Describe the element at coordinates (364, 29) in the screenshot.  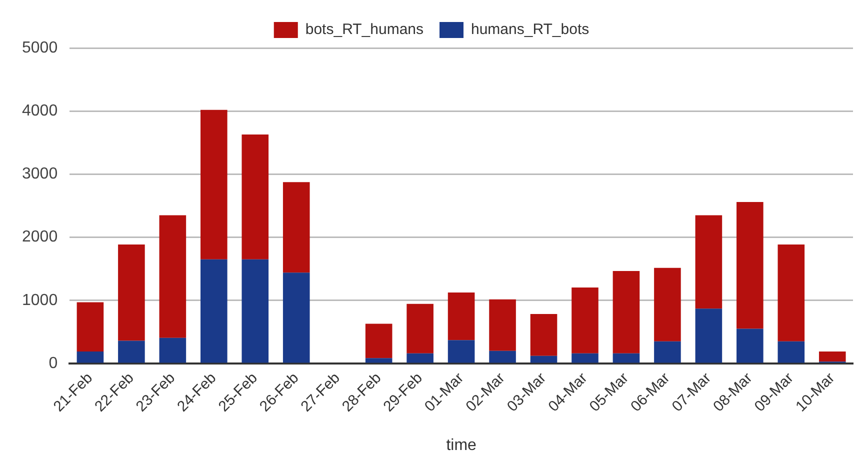
I see `legend-label: bots_RT_humans` at that location.